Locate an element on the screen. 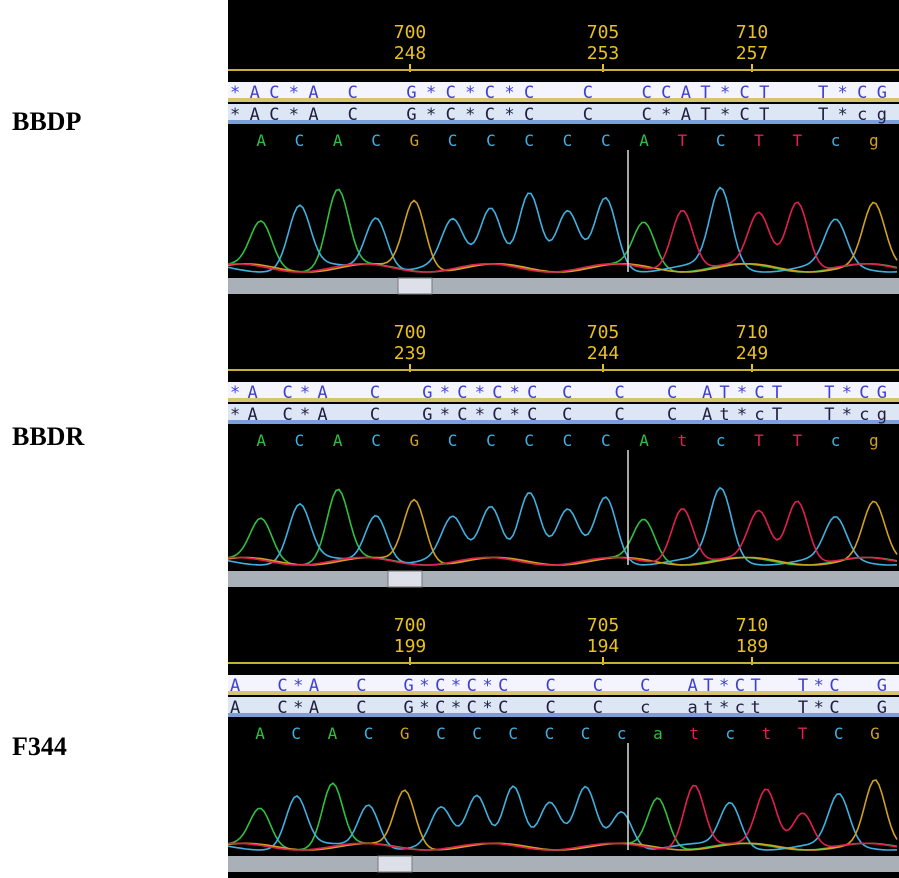 The image size is (899, 878). sample-label: BBDR is located at coordinates (48, 436).